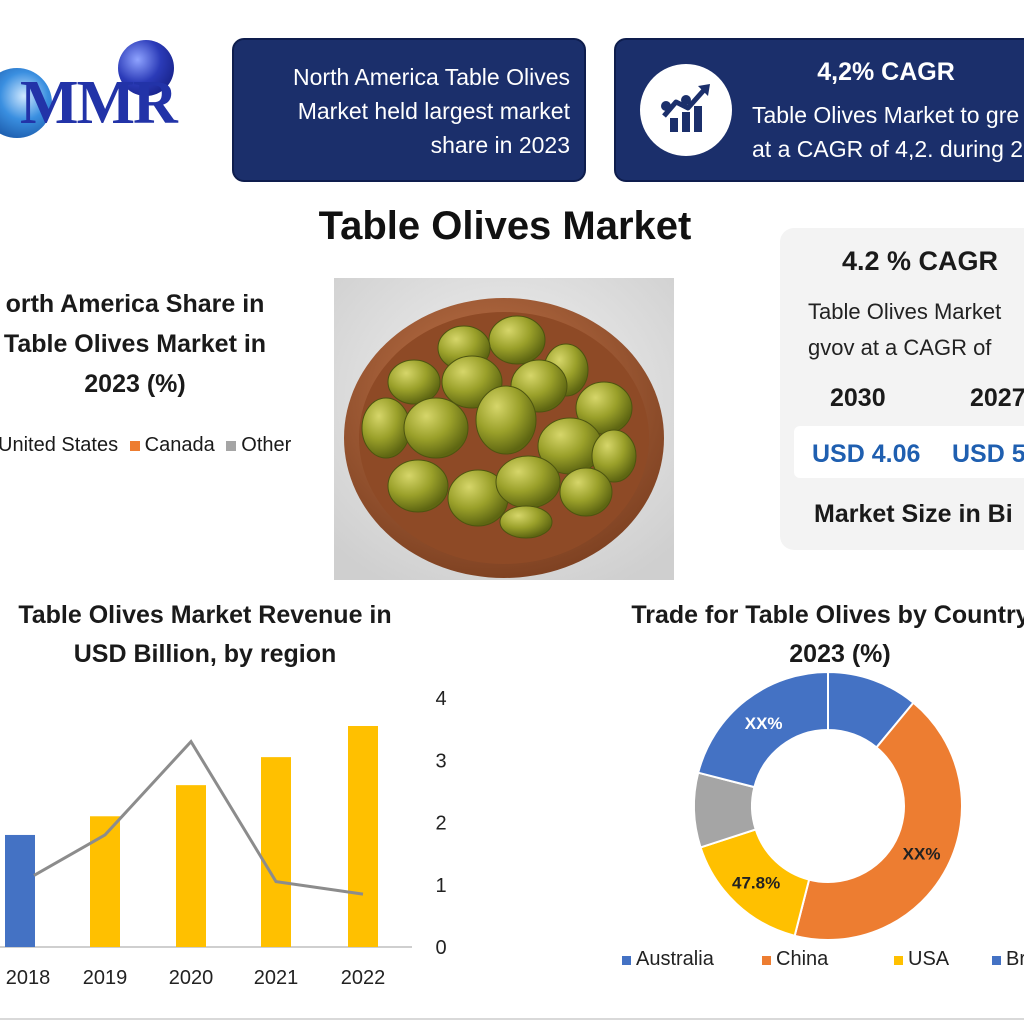  Describe the element at coordinates (363, 978) in the screenshot. I see `x-tick-label-2022: 2022` at that location.